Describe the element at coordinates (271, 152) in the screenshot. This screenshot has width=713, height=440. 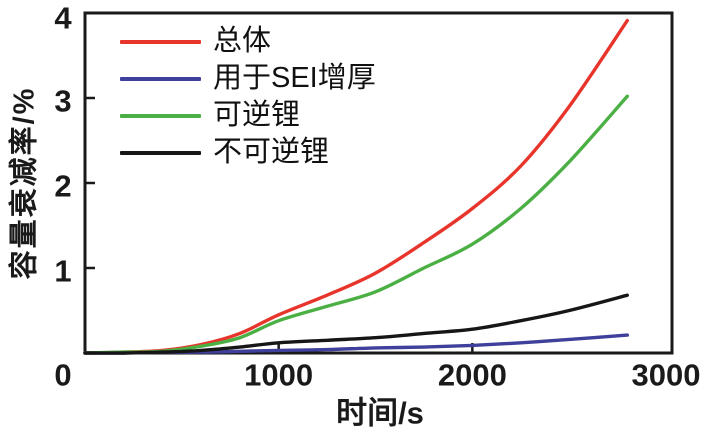
I see `legend-label-irreversible: 不可逆锂` at that location.